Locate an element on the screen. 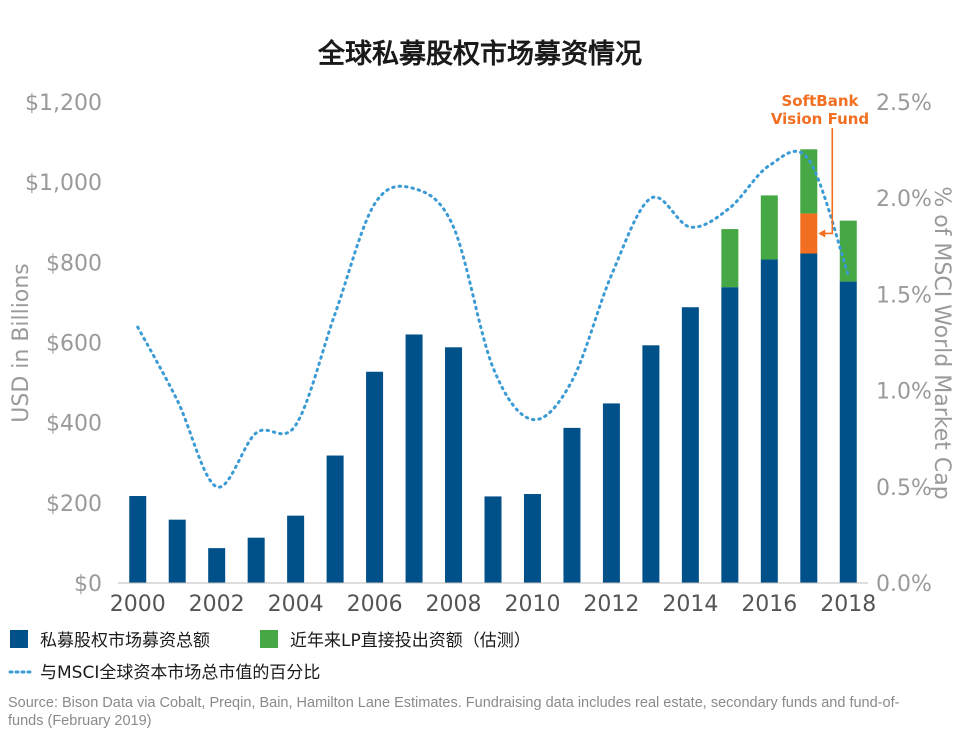 The image size is (960, 730). bar-2017-softbank is located at coordinates (809, 233).